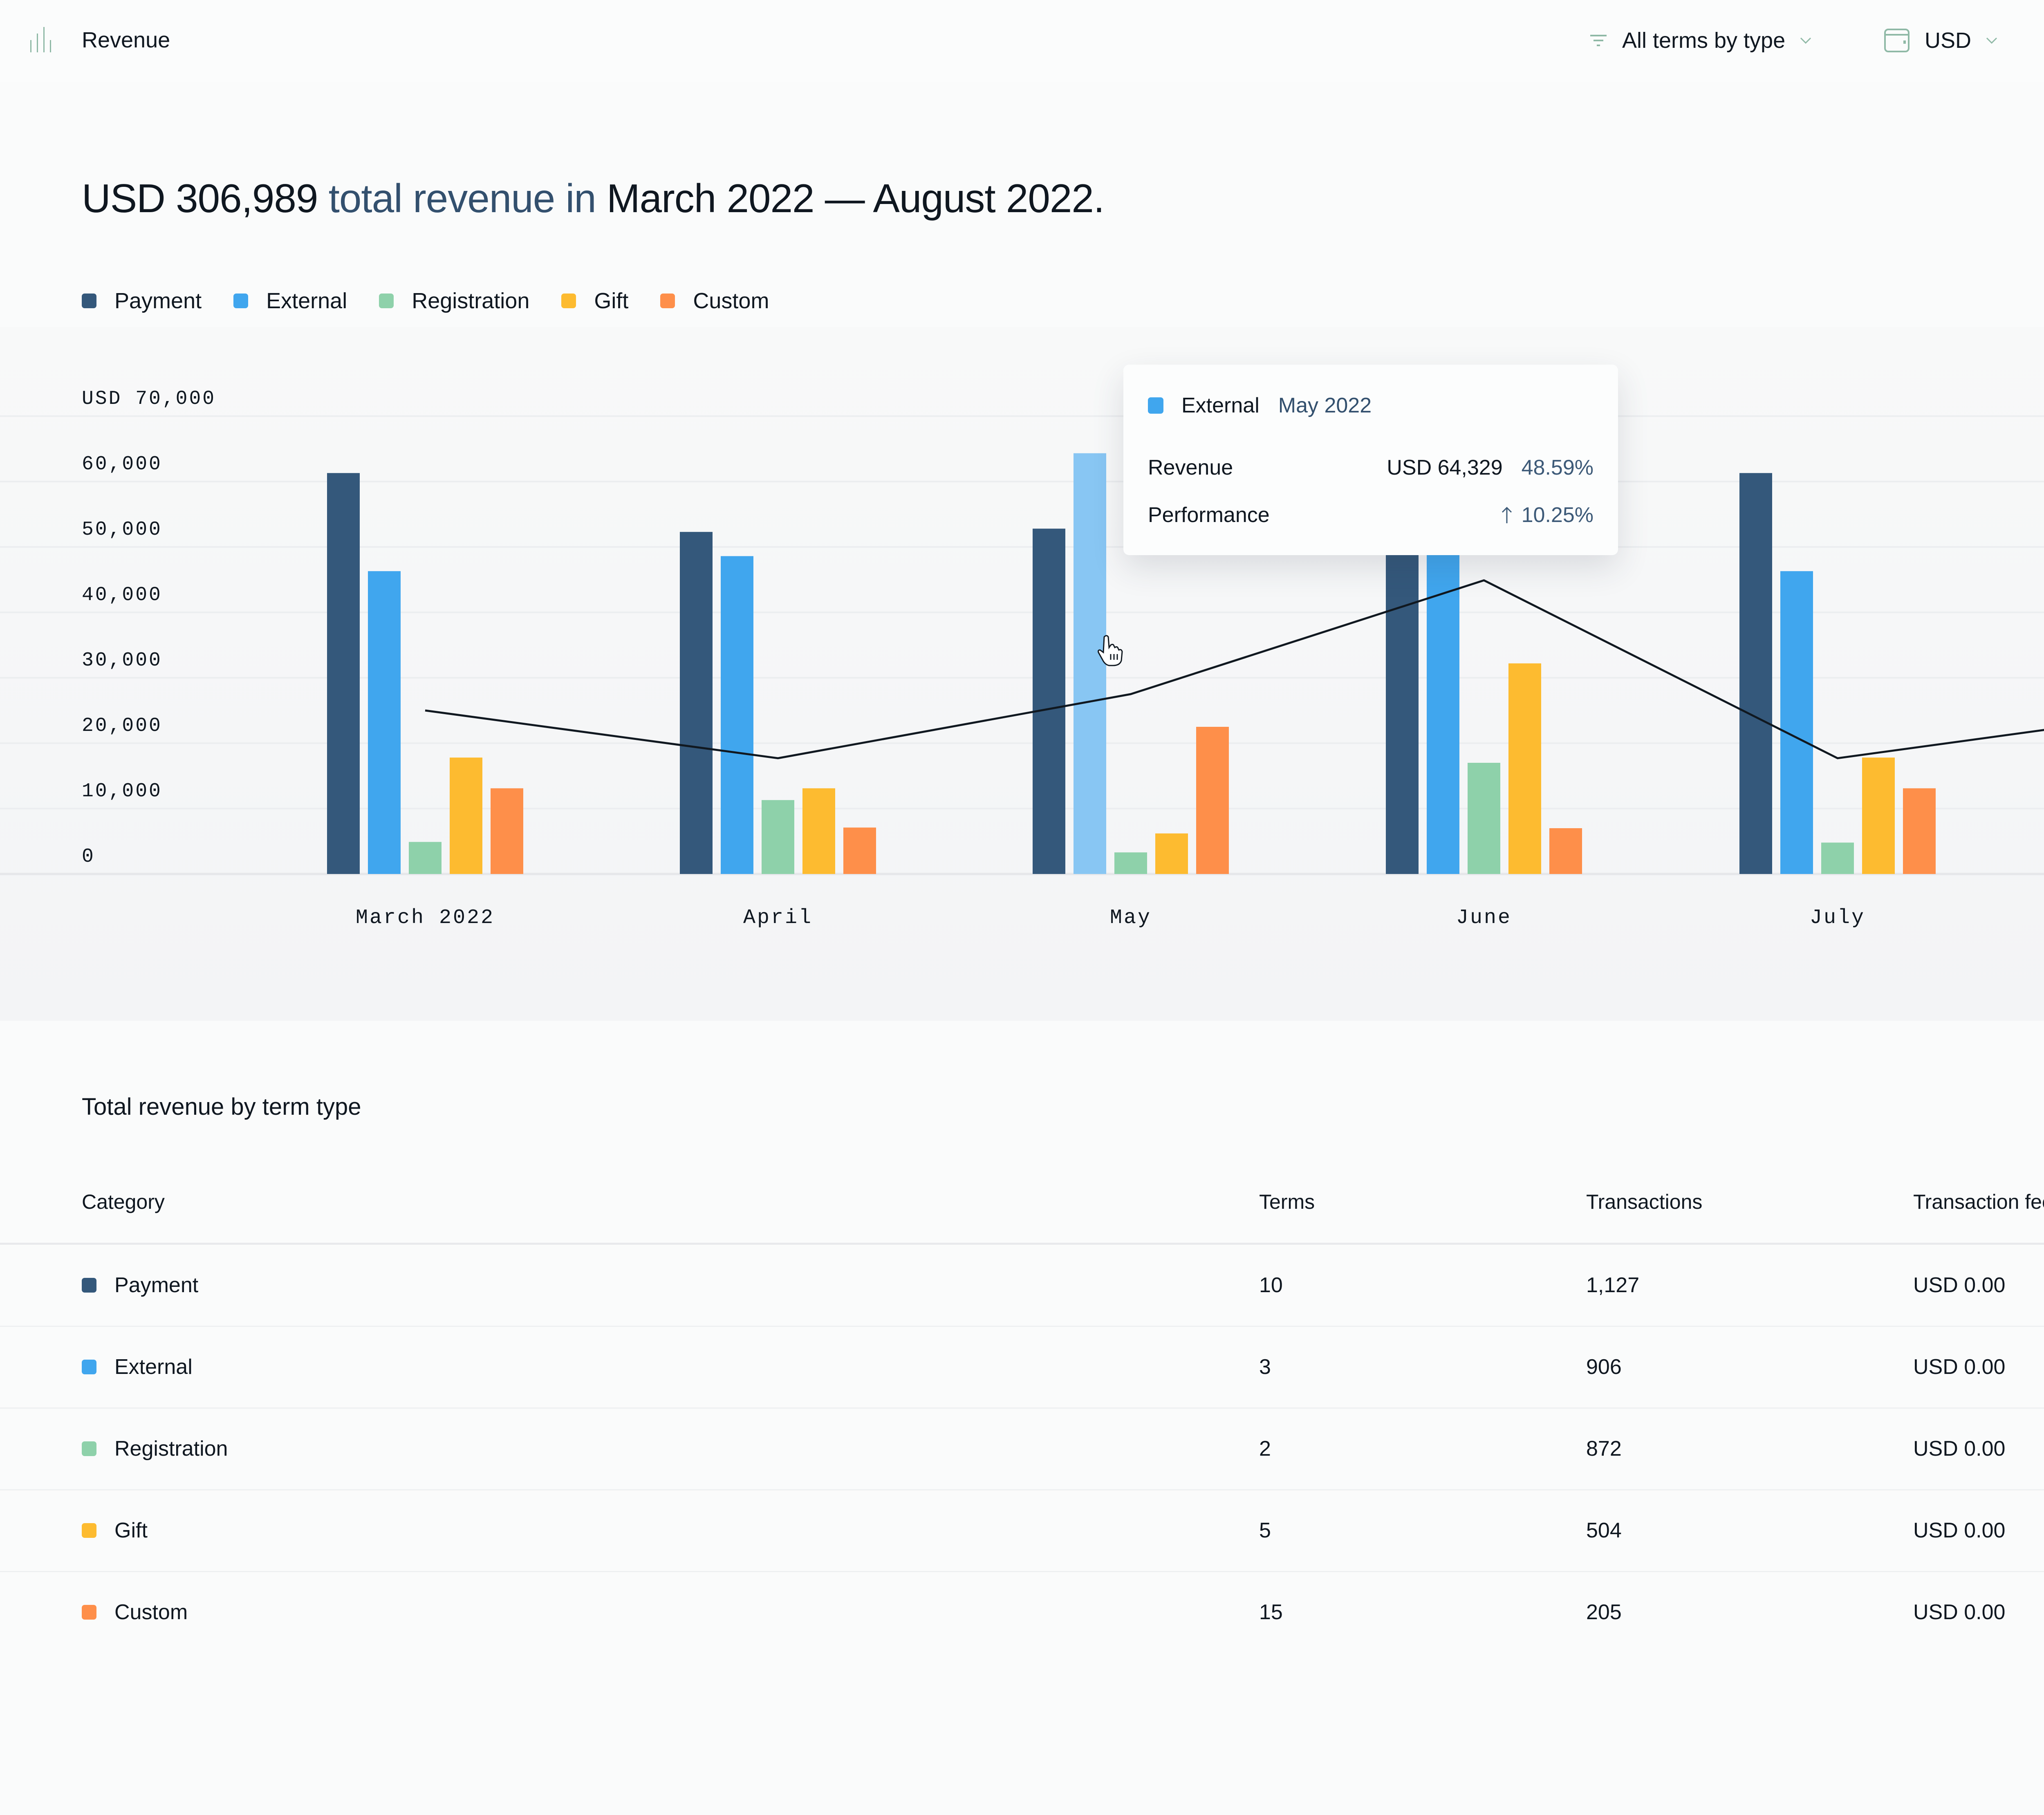 This screenshot has width=2044, height=1815. Describe the element at coordinates (466, 815) in the screenshot. I see `bar-gift-march-2022` at that location.